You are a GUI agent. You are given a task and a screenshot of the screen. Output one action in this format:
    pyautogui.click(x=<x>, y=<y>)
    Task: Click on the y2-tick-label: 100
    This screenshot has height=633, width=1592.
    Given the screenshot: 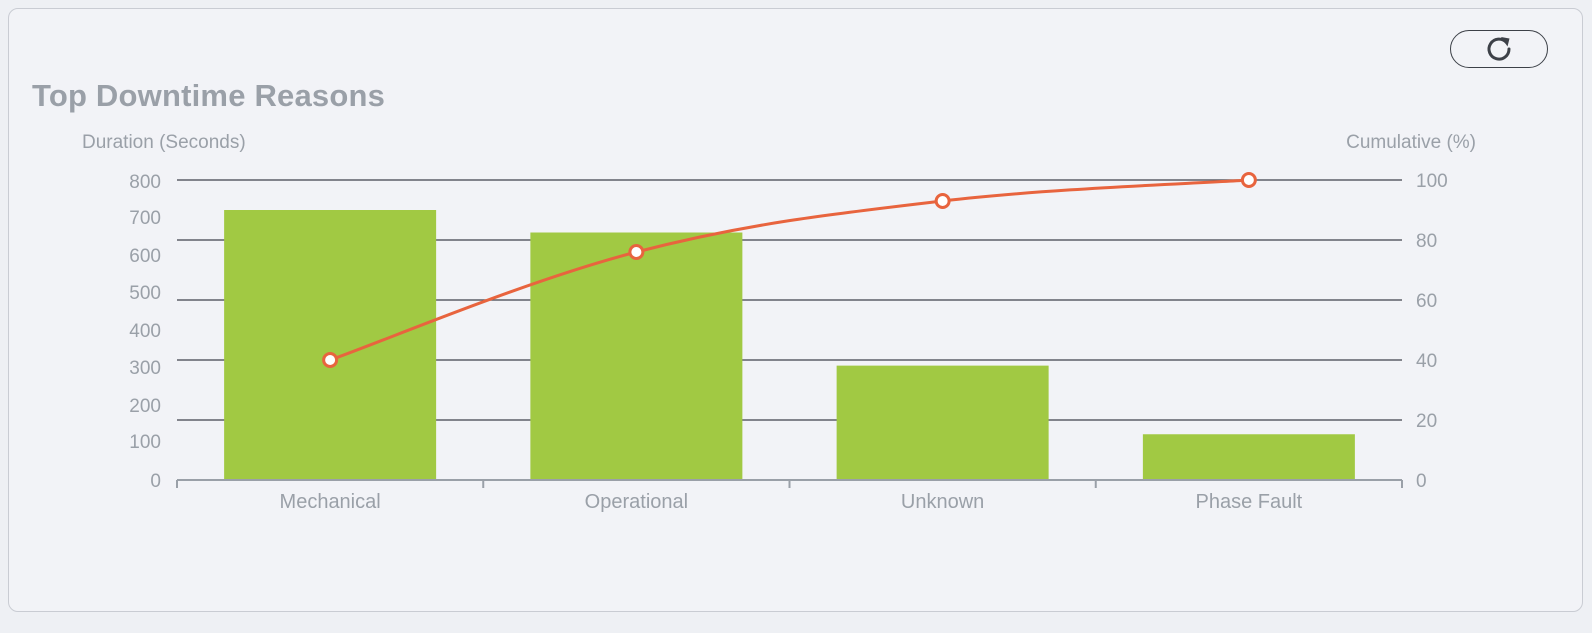 What is the action you would take?
    pyautogui.click(x=1432, y=181)
    